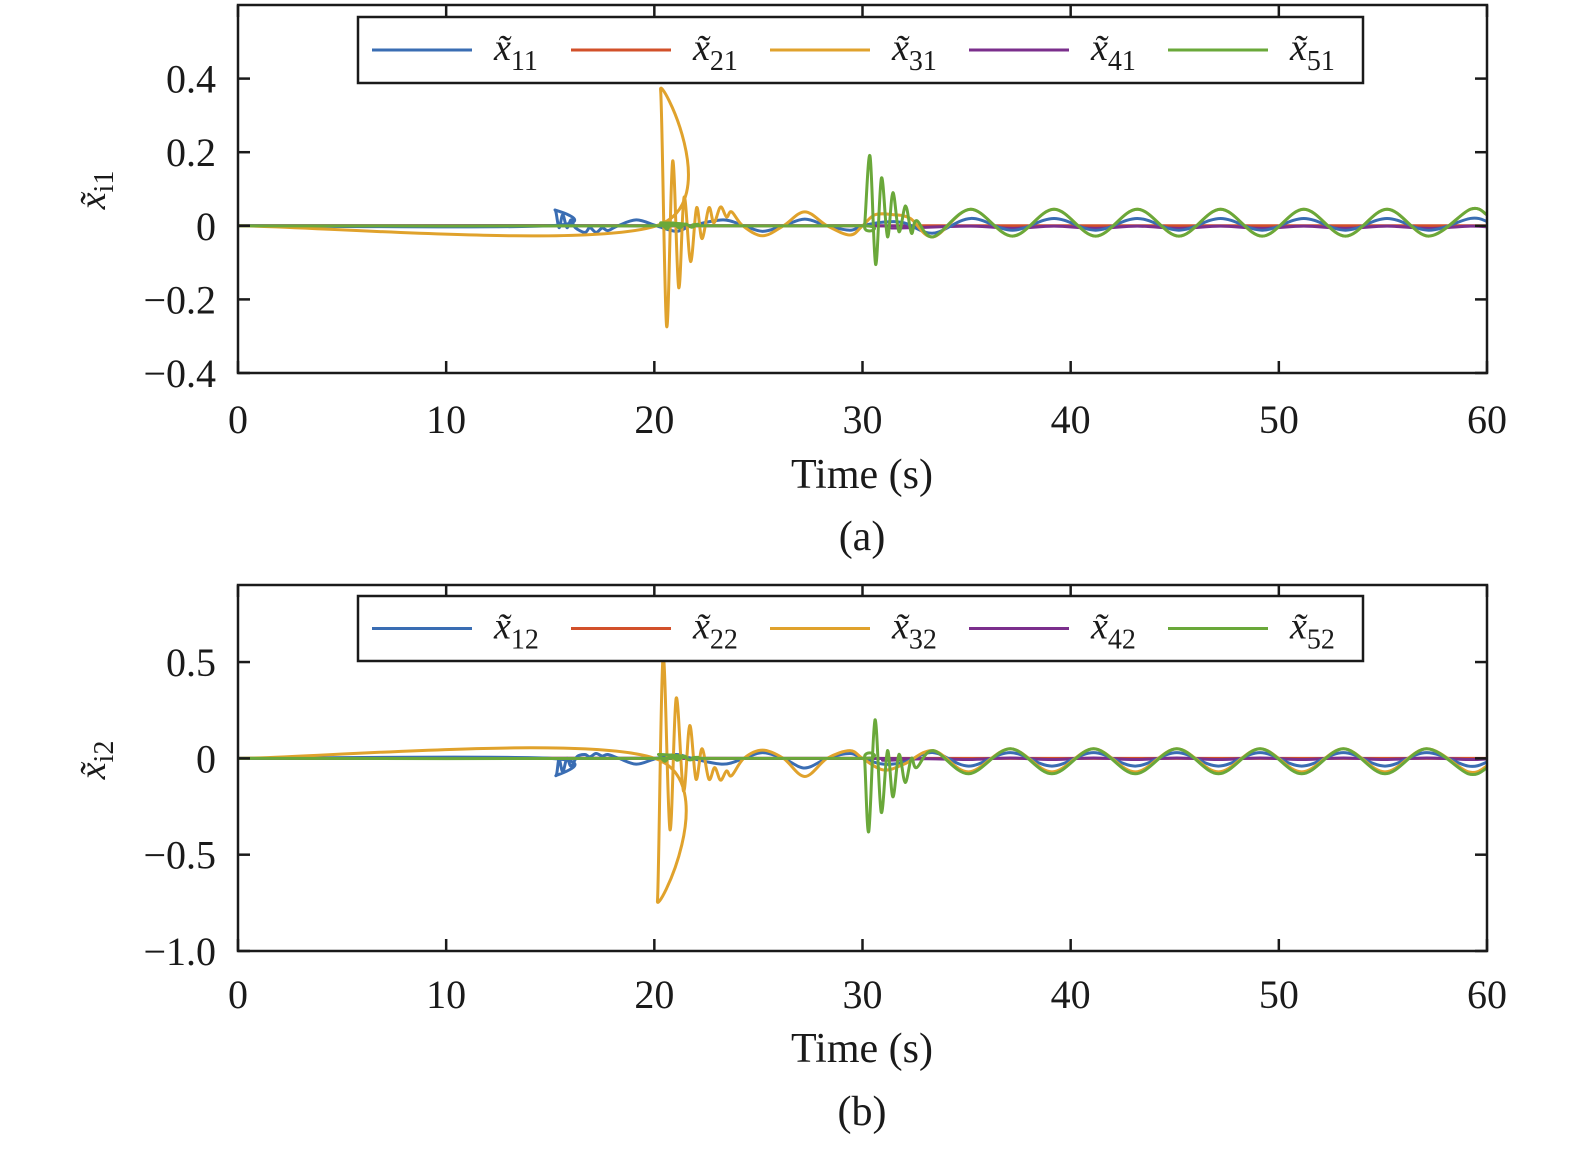  What do you see at coordinates (724, 61) in the screenshot?
I see `legend-label-subscript: 21` at bounding box center [724, 61].